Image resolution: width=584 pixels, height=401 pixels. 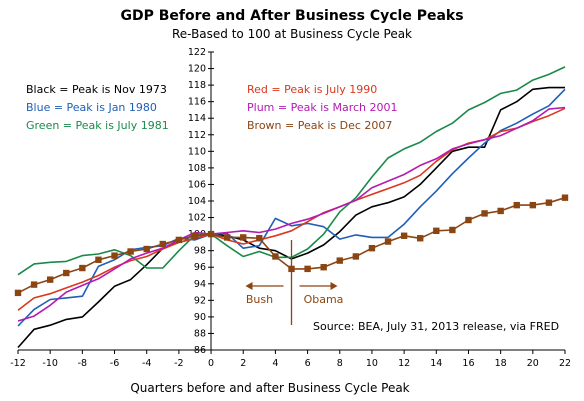 I want to click on legend-entry: Black = Peak is Nov 1973, so click(x=96, y=89).